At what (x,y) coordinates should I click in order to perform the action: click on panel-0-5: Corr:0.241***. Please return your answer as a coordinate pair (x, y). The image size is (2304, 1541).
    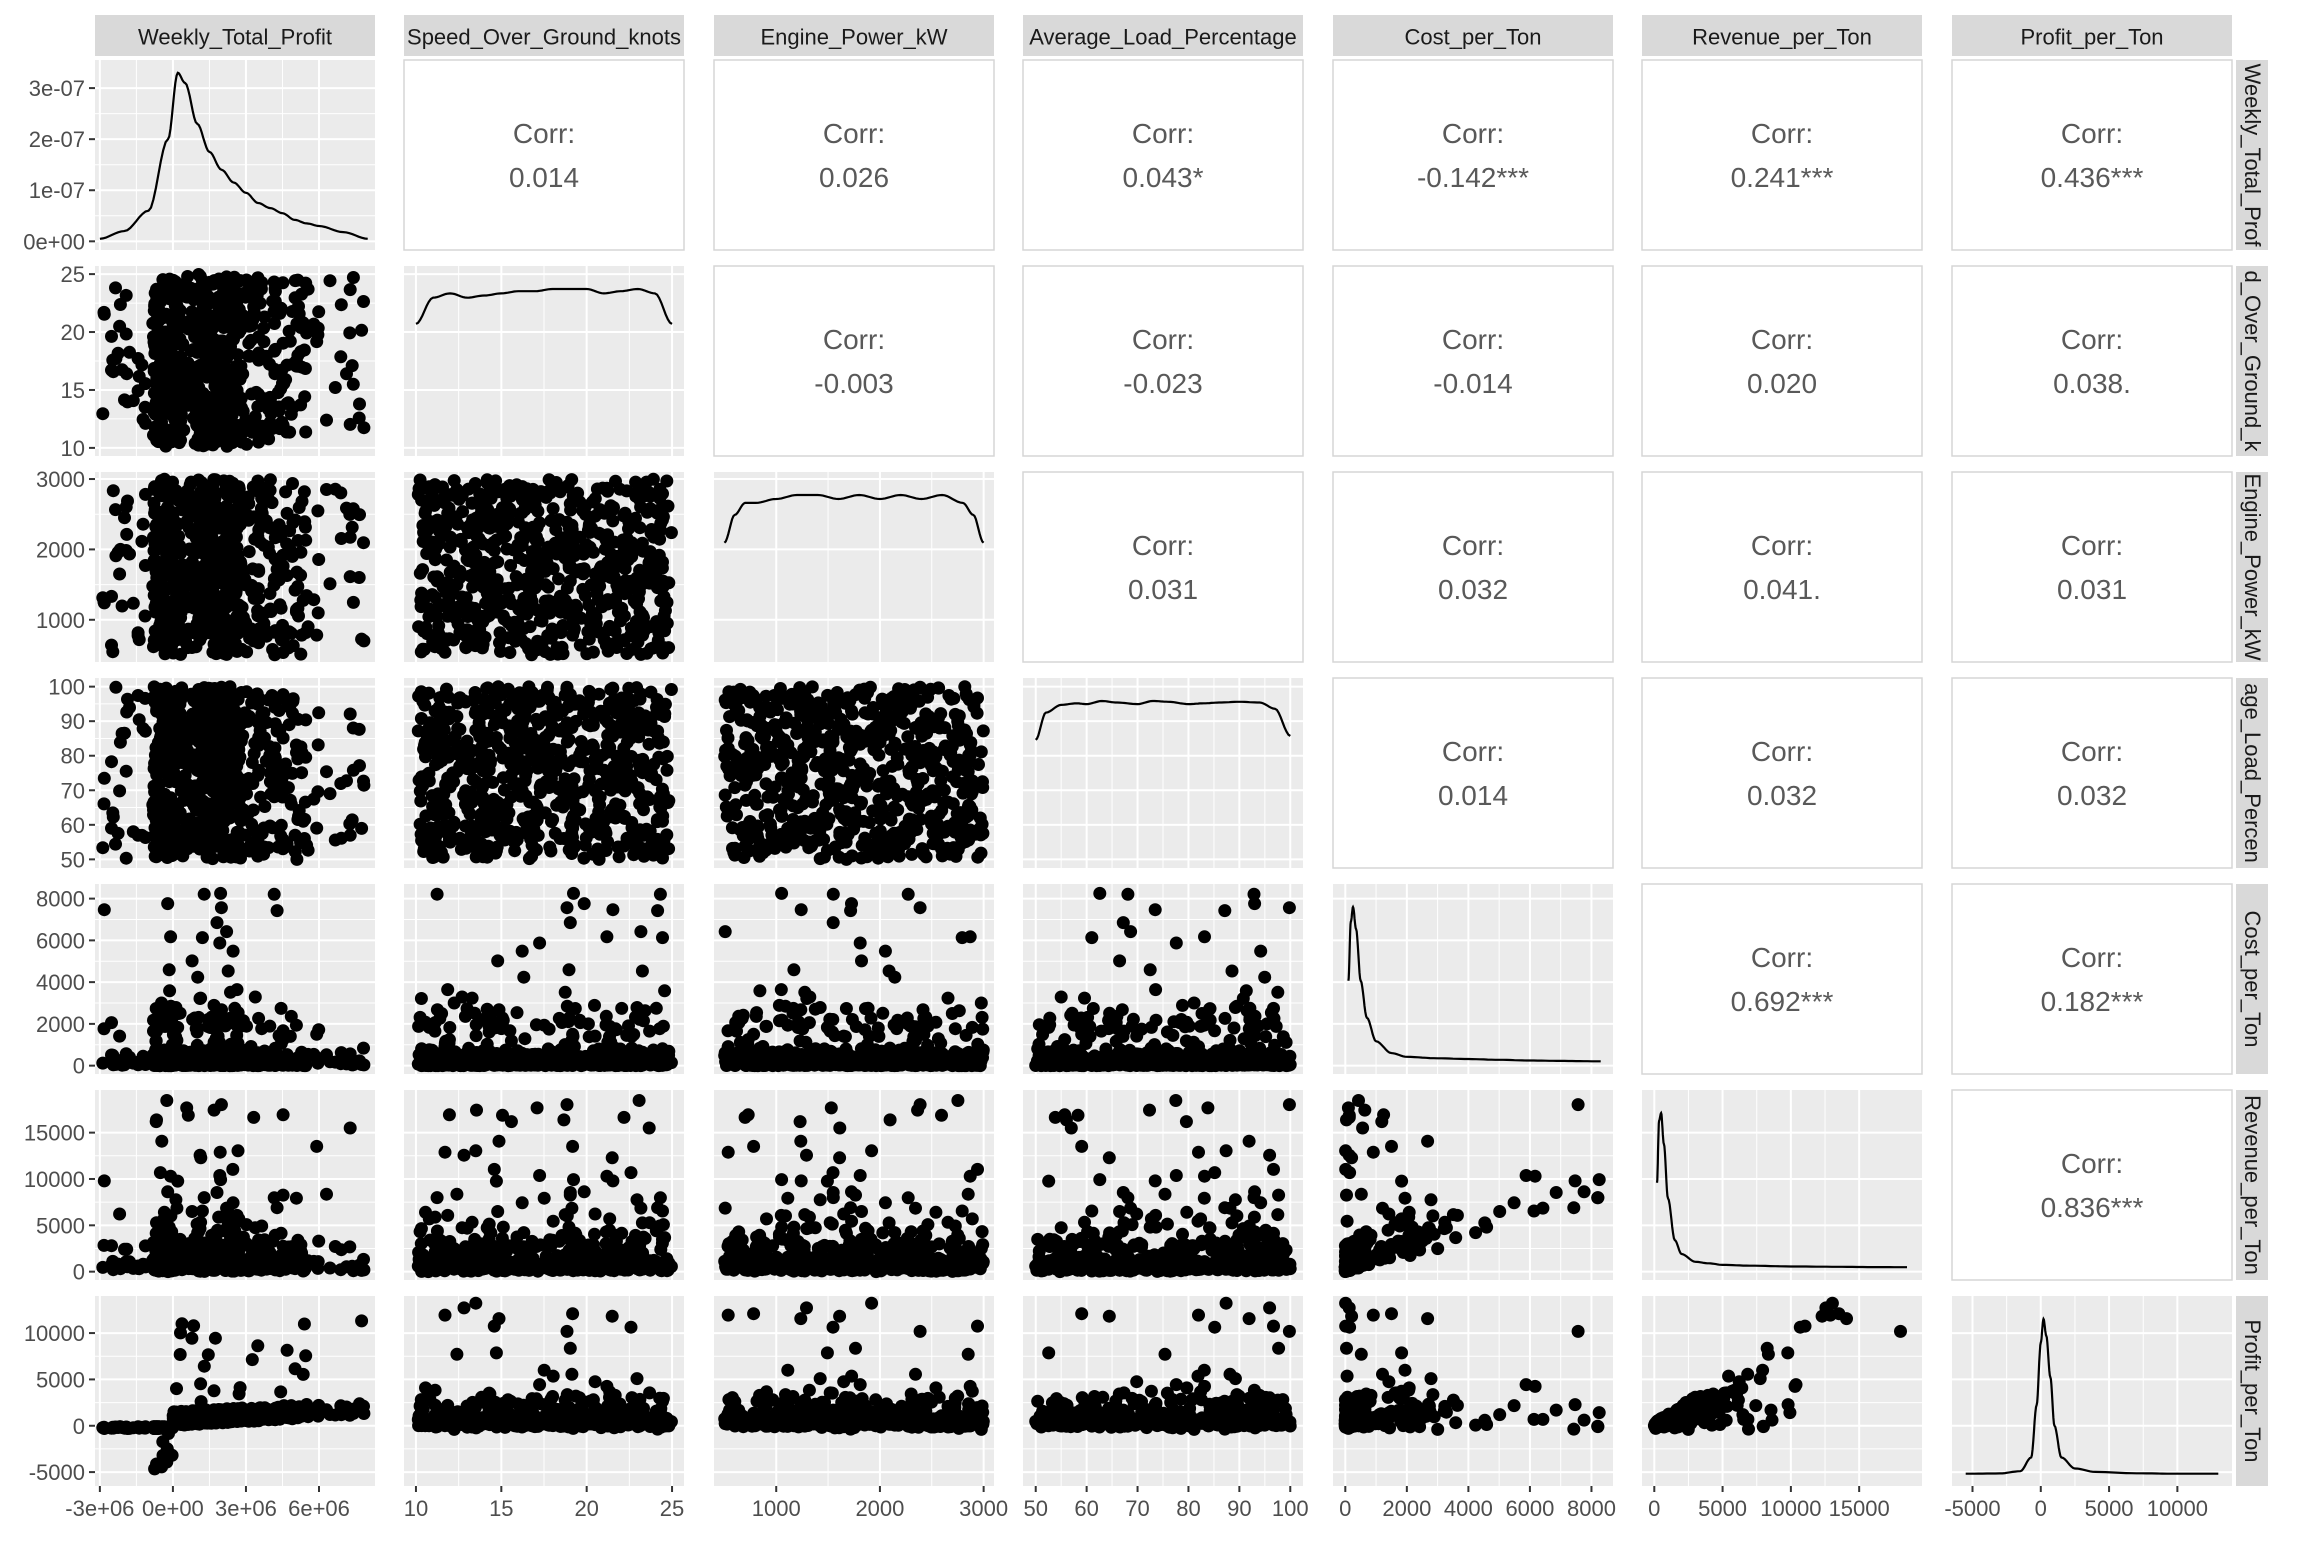
    Looking at the image, I should click on (1782, 155).